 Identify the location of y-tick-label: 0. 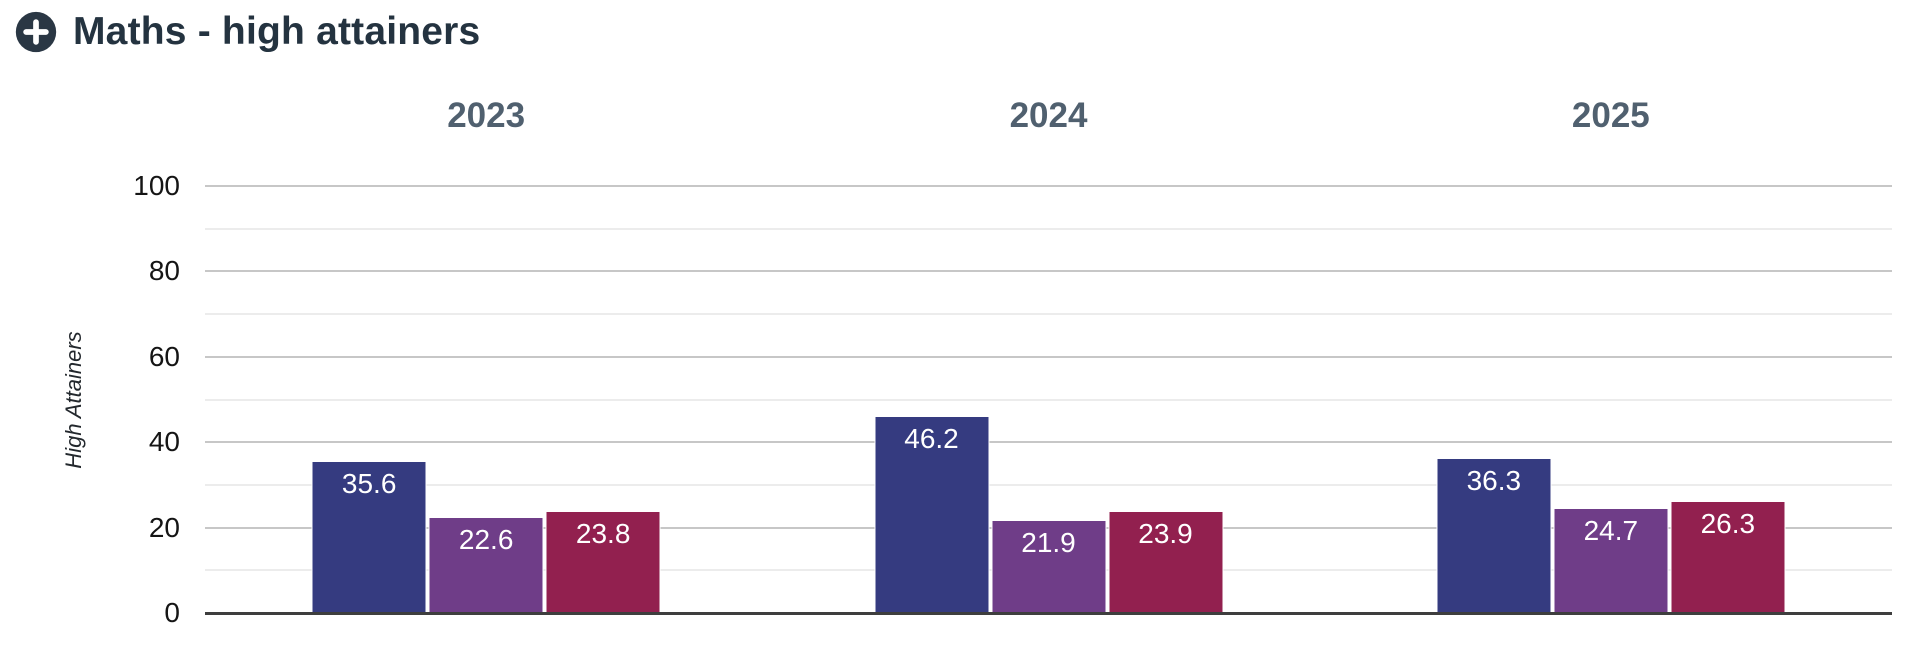
(172, 612).